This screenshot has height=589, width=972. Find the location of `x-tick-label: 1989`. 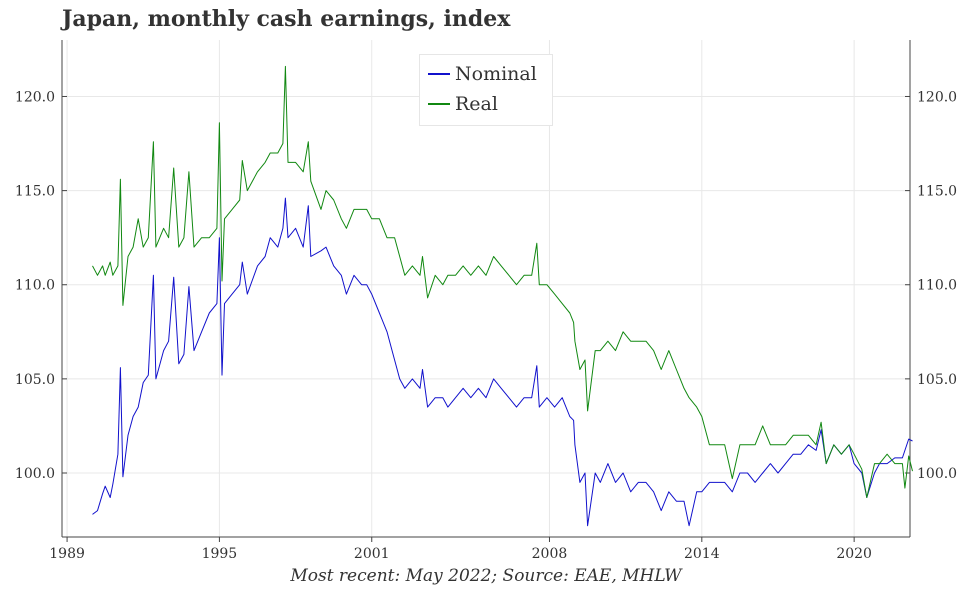

x-tick-label: 1989 is located at coordinates (67, 554).